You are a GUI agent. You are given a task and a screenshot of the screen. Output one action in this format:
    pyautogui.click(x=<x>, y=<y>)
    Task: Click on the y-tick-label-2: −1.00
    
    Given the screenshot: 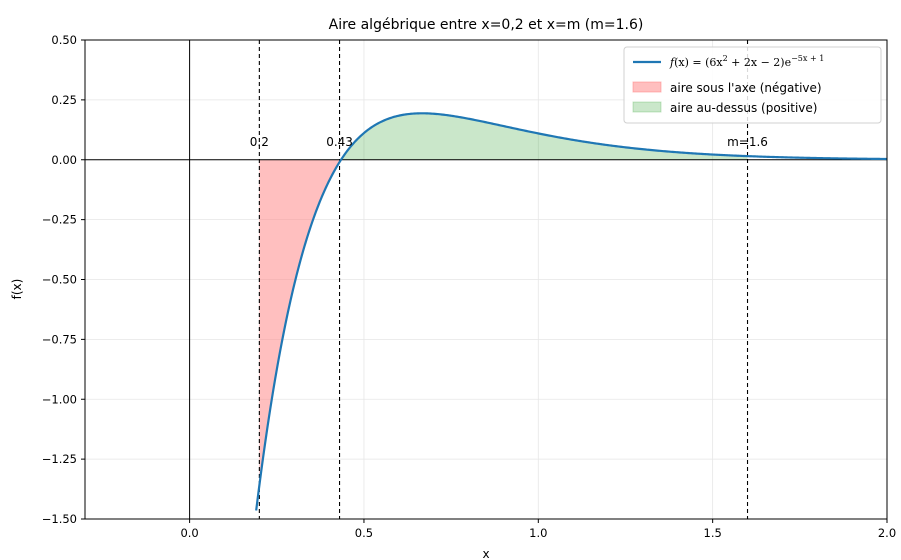 What is the action you would take?
    pyautogui.click(x=59, y=399)
    